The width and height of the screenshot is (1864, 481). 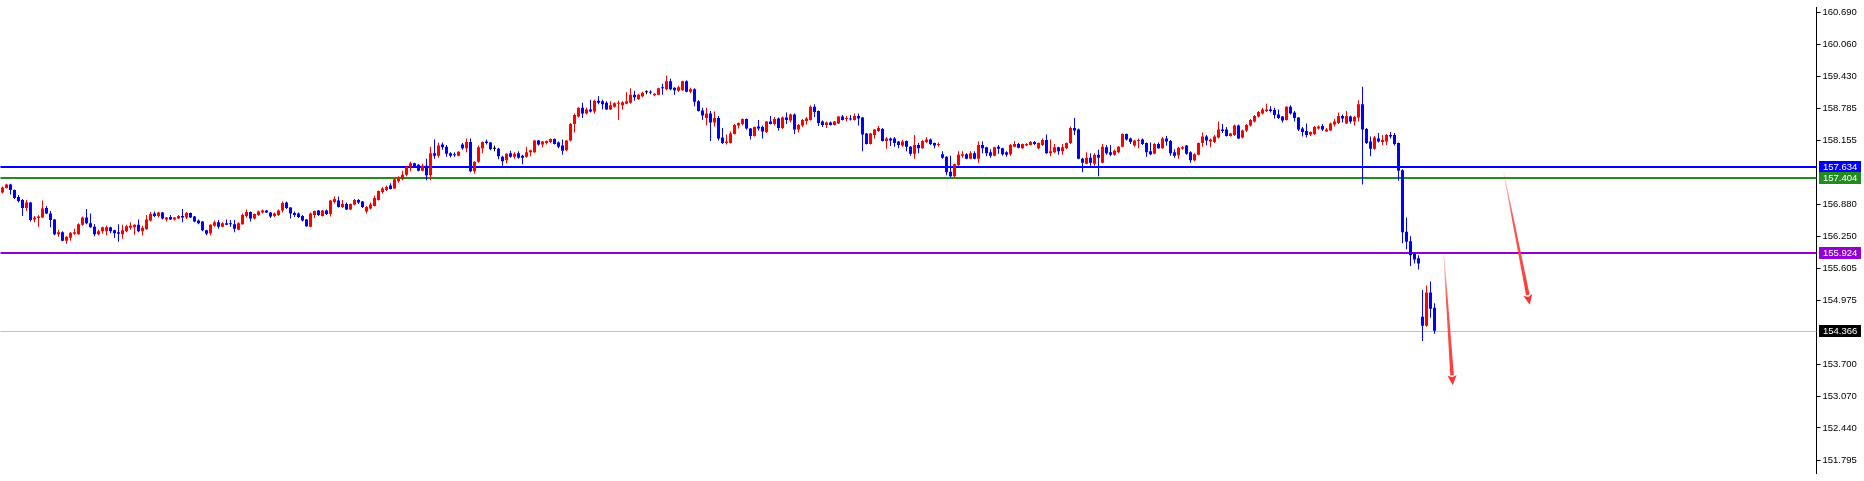 I want to click on y-tick-label: 153.070, so click(x=1839, y=395).